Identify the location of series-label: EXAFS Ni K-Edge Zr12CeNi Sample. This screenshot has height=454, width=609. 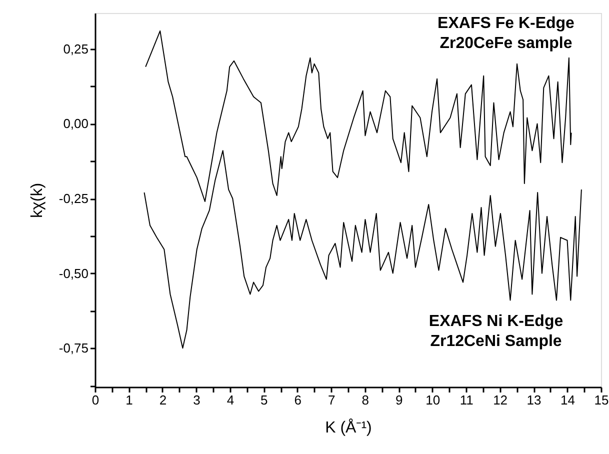
(496, 331).